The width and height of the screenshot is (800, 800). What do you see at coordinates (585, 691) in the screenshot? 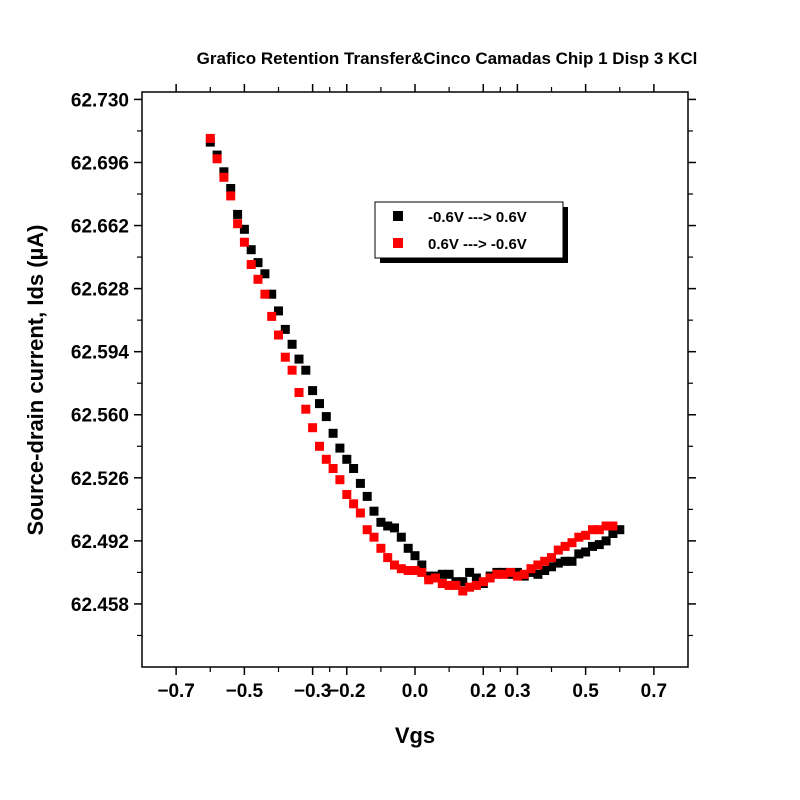
I see `x-tick-label: 0.5` at bounding box center [585, 691].